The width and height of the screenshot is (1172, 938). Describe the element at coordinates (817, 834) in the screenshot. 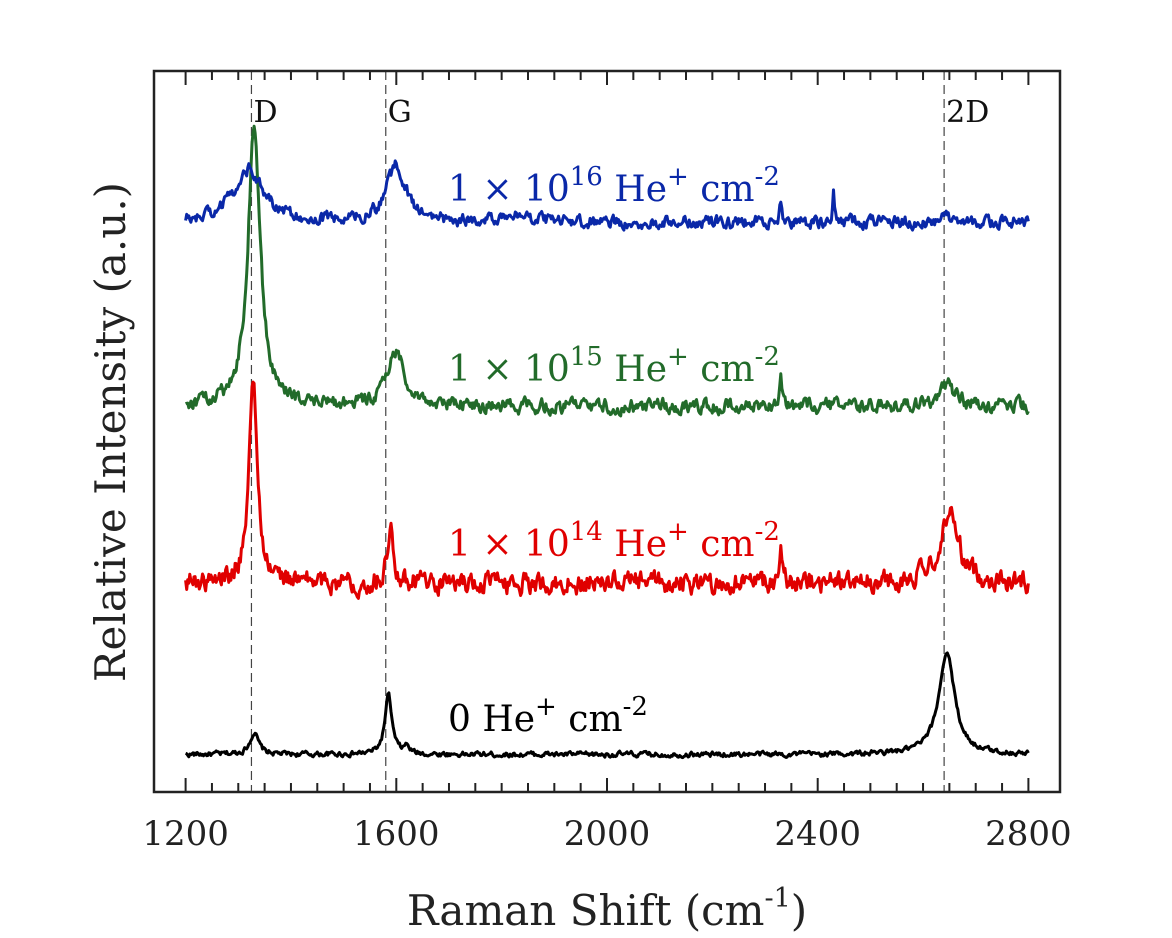

I see `x-tick-label: 2400` at that location.